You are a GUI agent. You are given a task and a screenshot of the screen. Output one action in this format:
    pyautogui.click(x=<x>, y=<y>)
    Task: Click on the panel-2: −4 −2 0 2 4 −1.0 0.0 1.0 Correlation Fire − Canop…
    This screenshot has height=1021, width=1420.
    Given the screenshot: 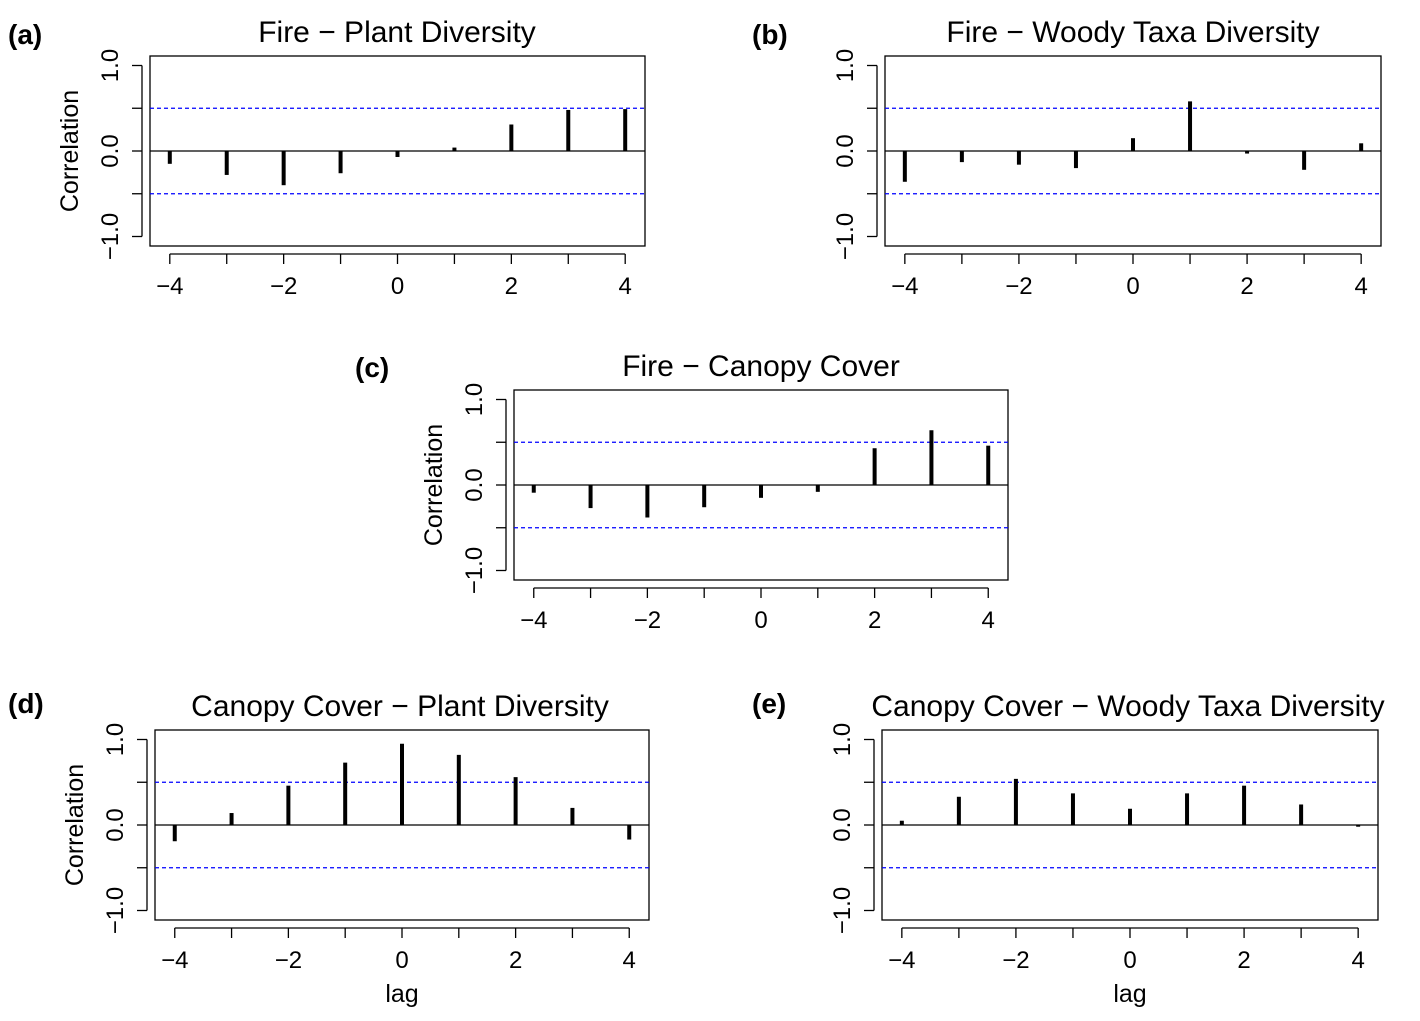 What is the action you would take?
    pyautogui.click(x=682, y=492)
    